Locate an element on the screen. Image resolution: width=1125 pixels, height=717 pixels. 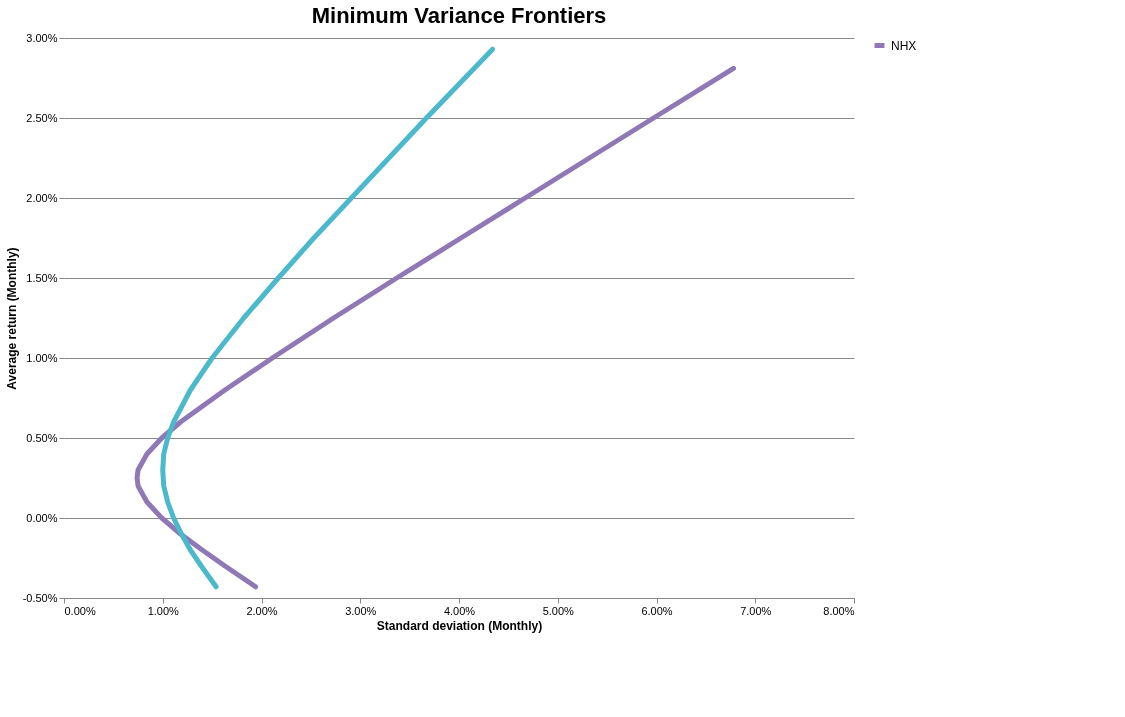
x-tick-label: 5.00% is located at coordinates (558, 610).